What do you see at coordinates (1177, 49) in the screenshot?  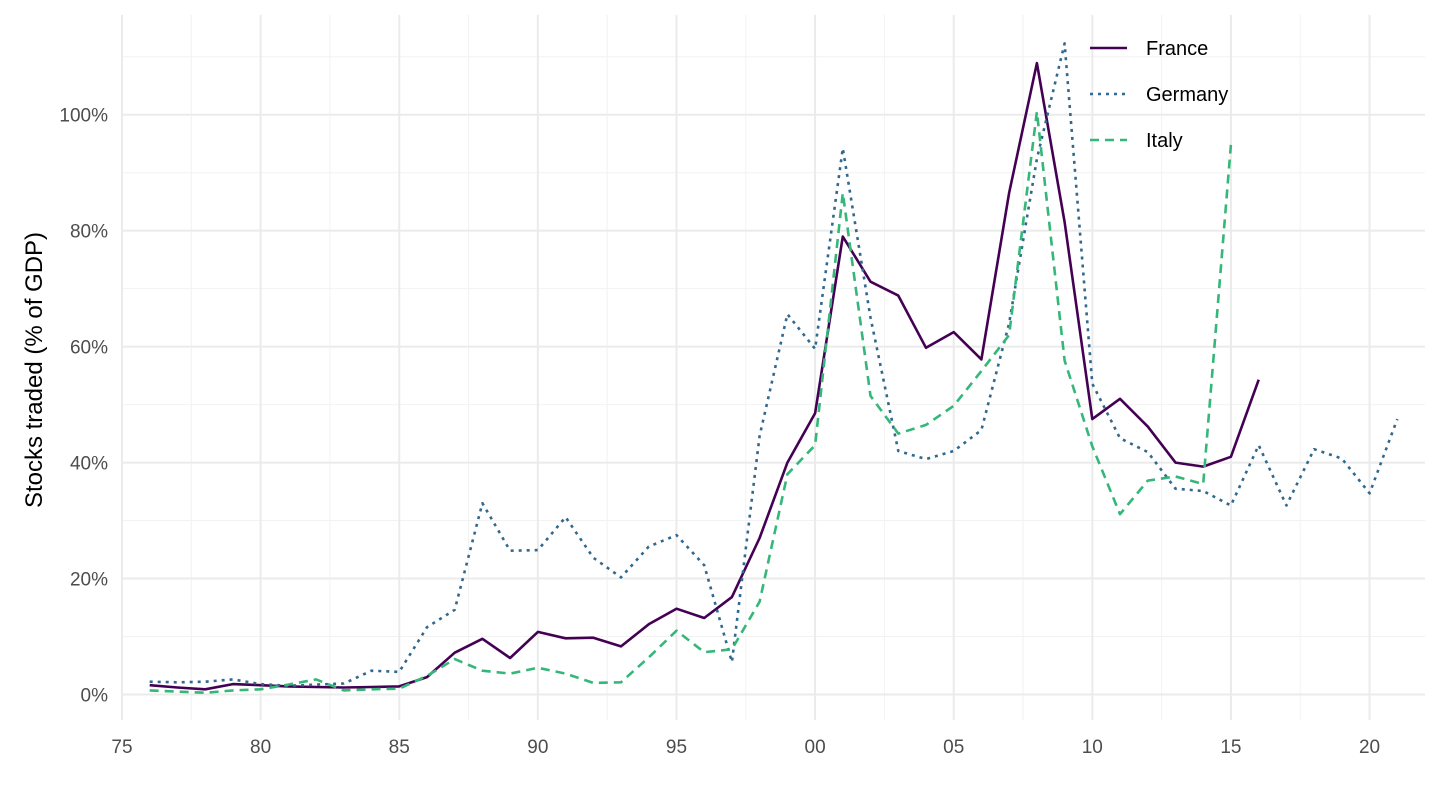 I see `legend-label-france: France` at bounding box center [1177, 49].